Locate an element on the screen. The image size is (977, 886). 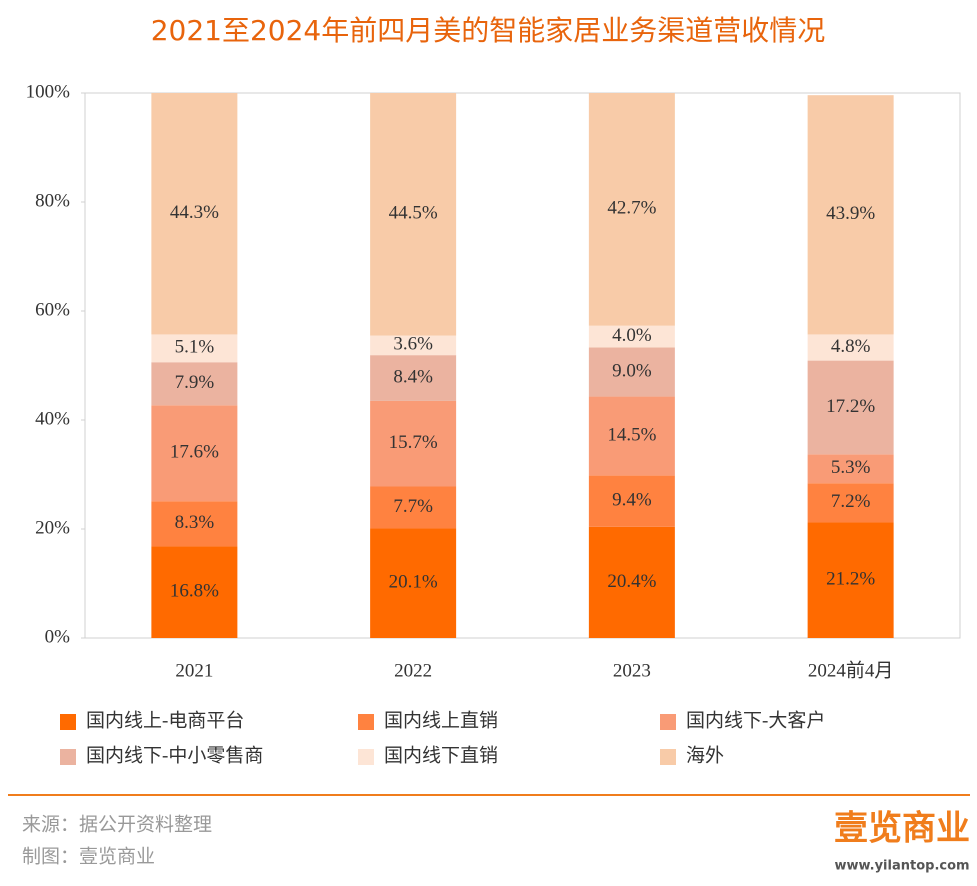
data-label: 5.3% is located at coordinates (851, 467).